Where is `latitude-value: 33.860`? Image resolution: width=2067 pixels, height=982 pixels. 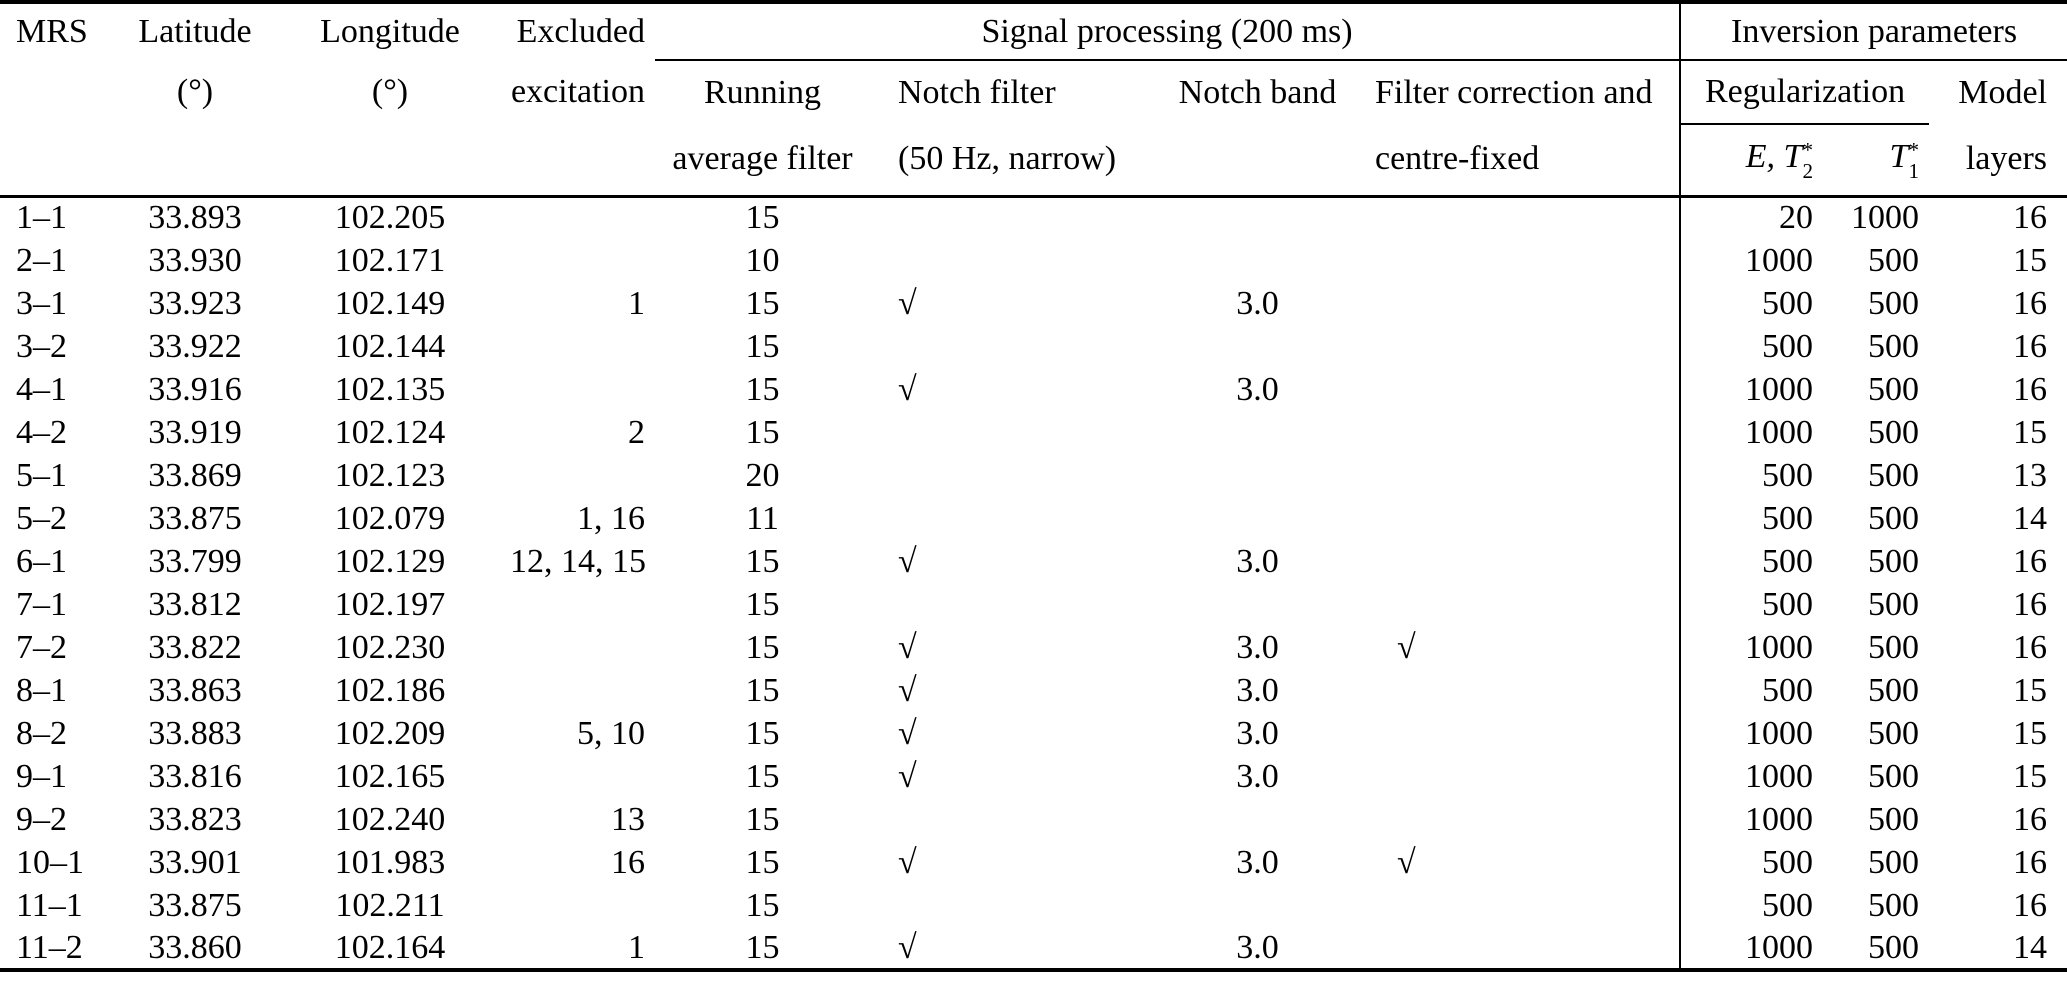 latitude-value: 33.860 is located at coordinates (195, 947).